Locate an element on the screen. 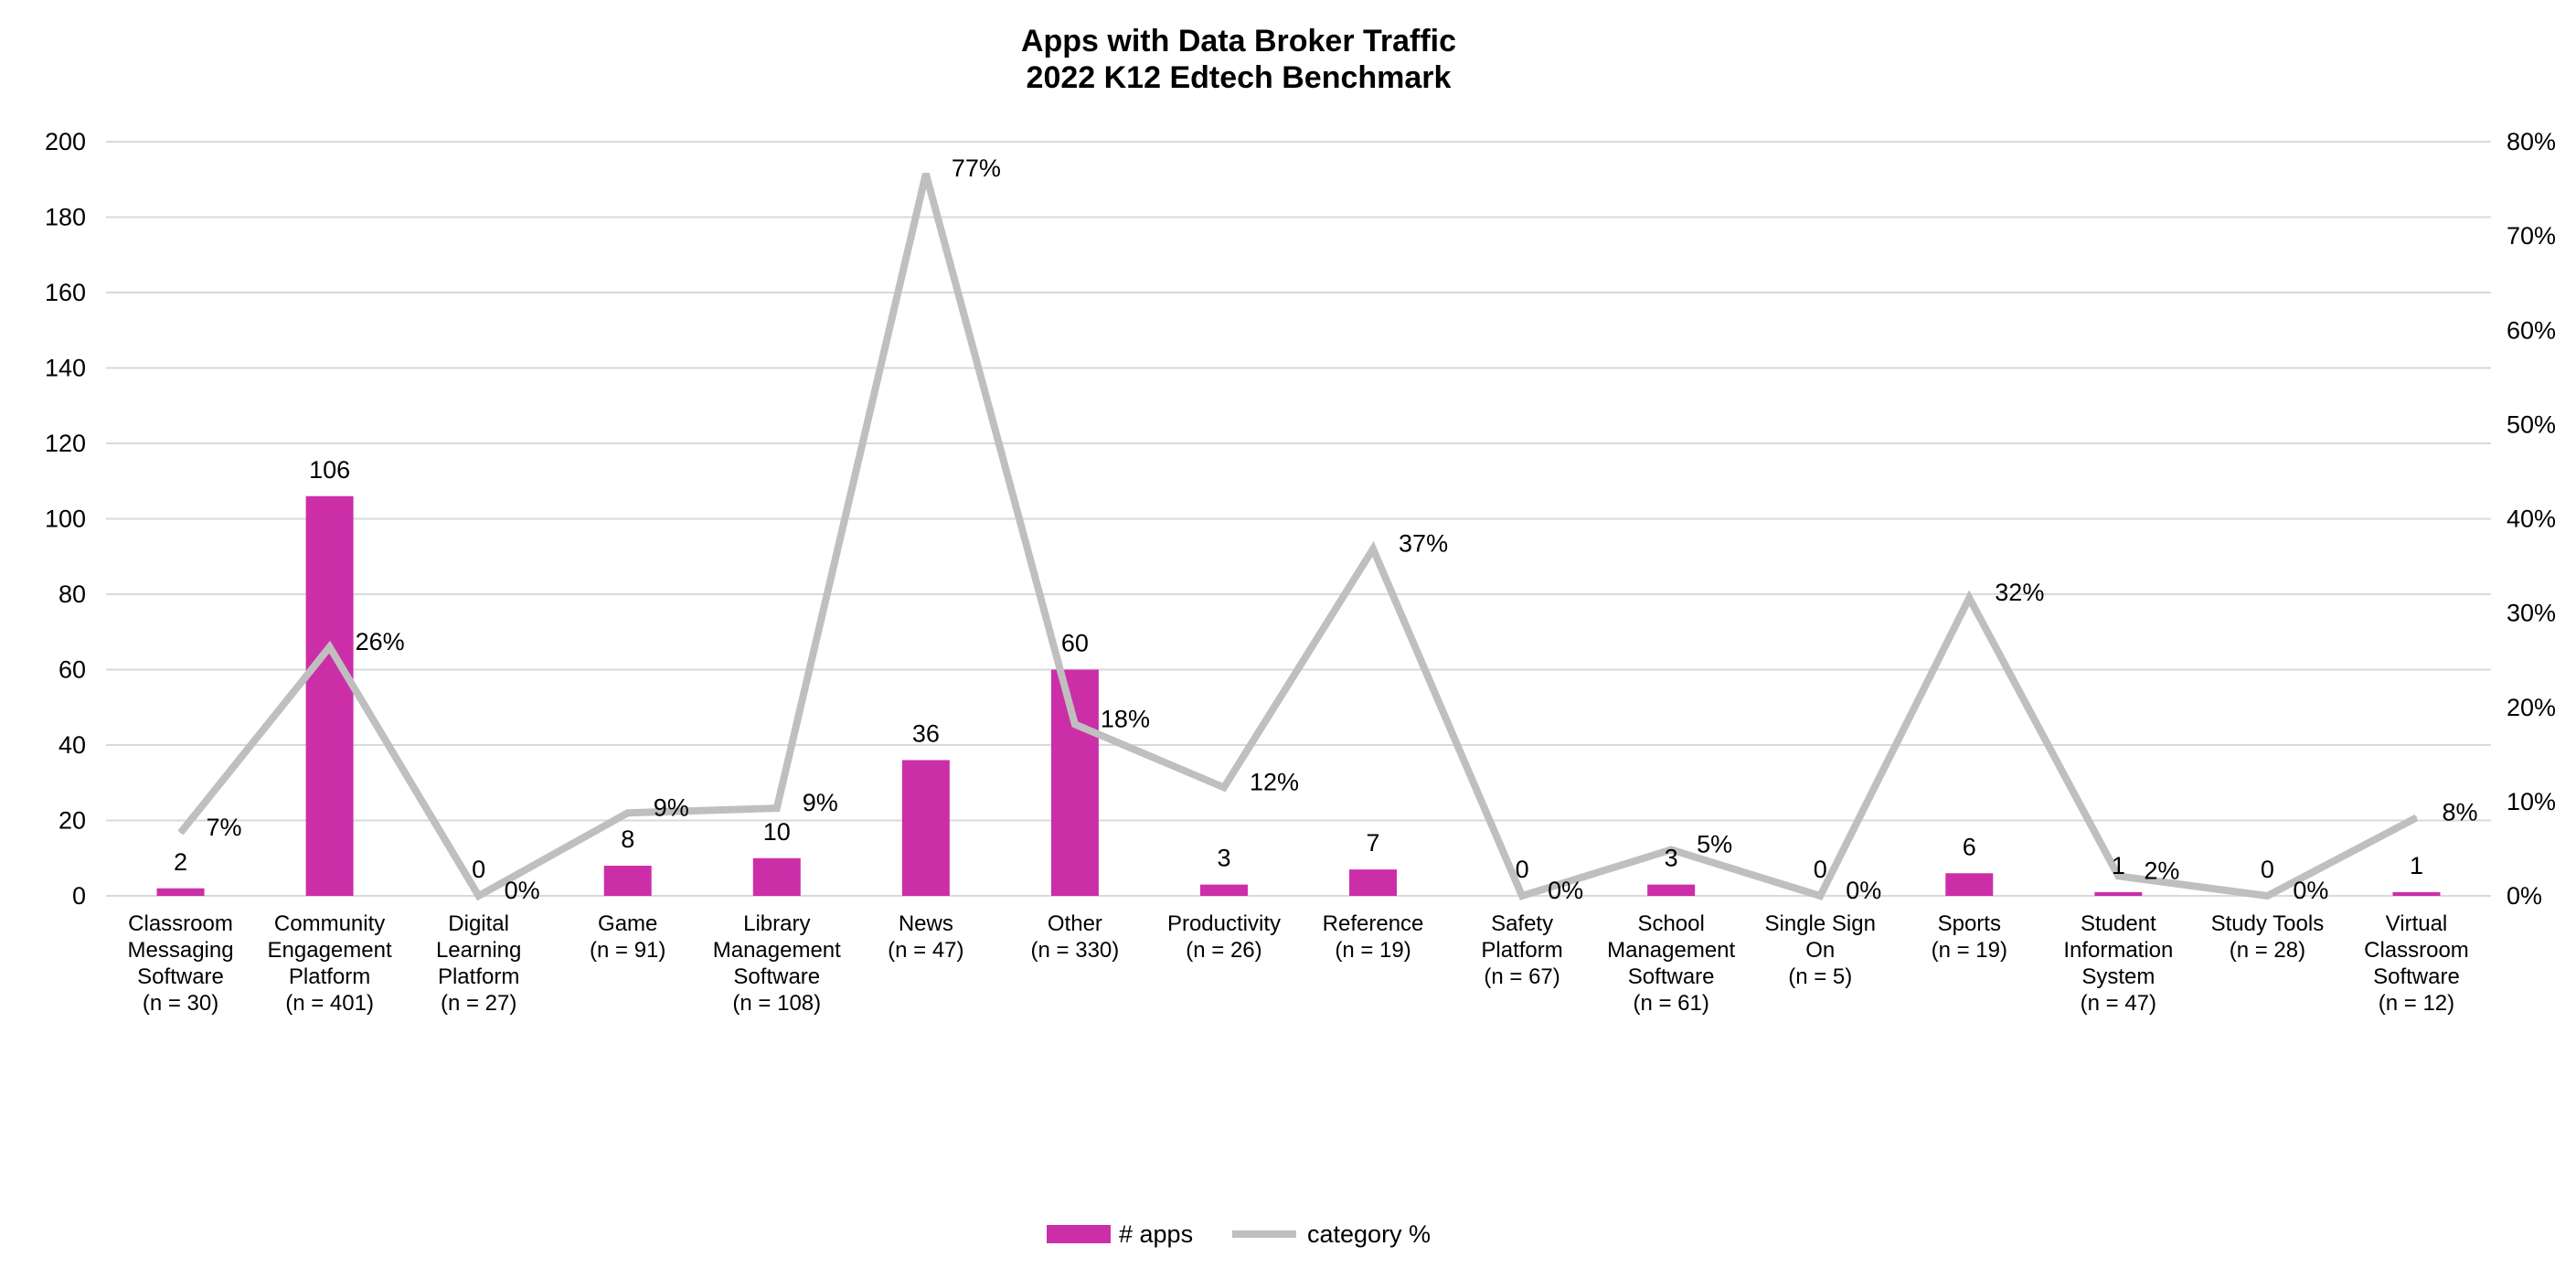 This screenshot has width=2576, height=1278. x-tick-label: News (n = 47) is located at coordinates (925, 937).